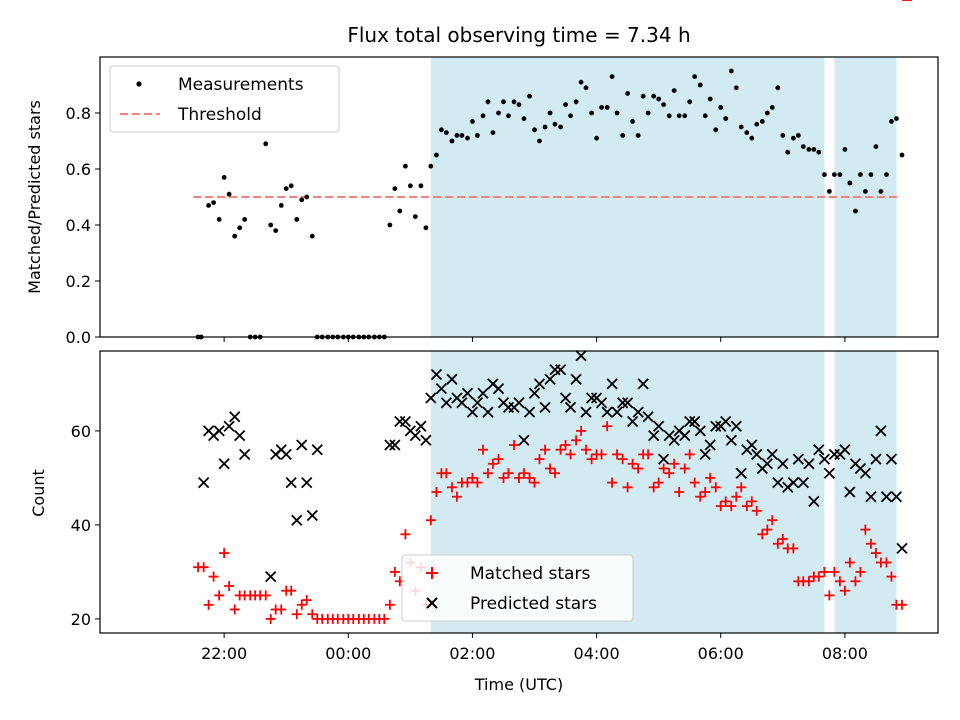 The height and width of the screenshot is (720, 960). Describe the element at coordinates (85, 525) in the screenshot. I see `bottom-y-ticks: 20 40 60` at that location.